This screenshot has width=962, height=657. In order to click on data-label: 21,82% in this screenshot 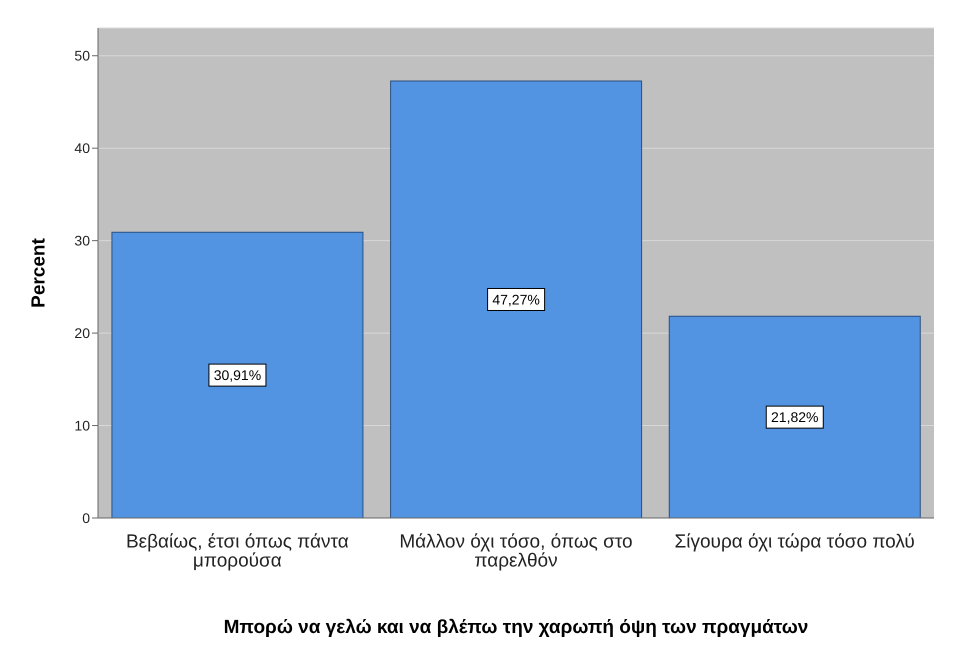, I will do `click(795, 417)`.